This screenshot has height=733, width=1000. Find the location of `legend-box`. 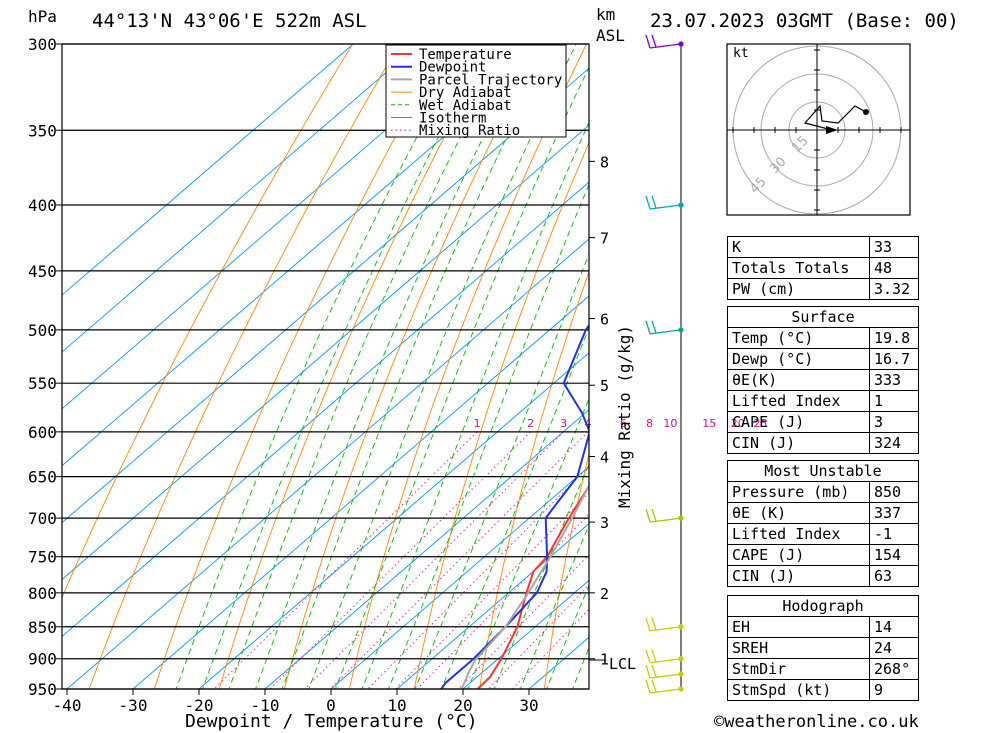

legend-box is located at coordinates (476, 91).